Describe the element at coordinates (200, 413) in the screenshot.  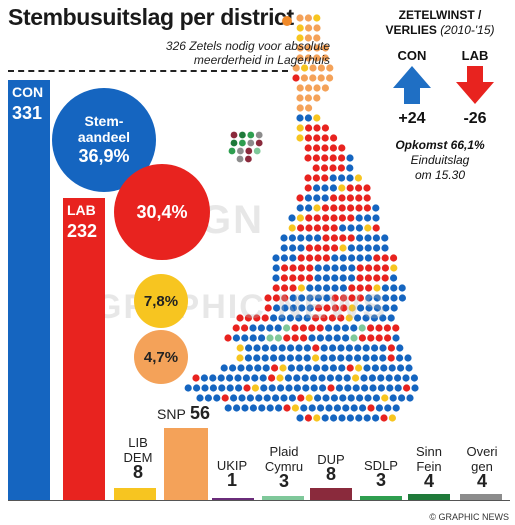
I see `party-snp-seats: 56` at that location.